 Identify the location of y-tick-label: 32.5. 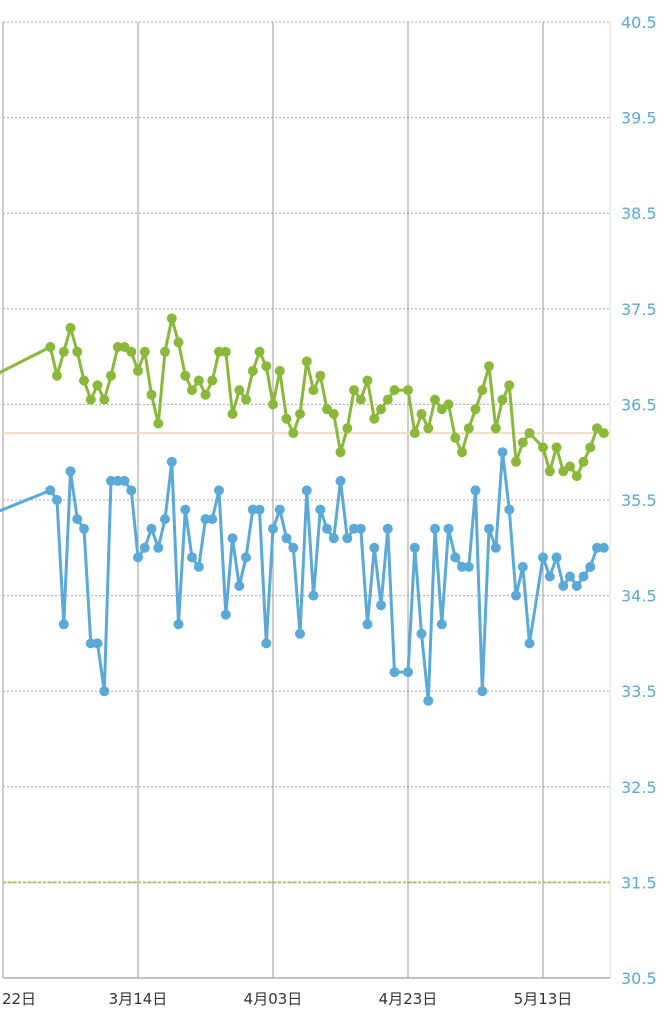
(639, 787).